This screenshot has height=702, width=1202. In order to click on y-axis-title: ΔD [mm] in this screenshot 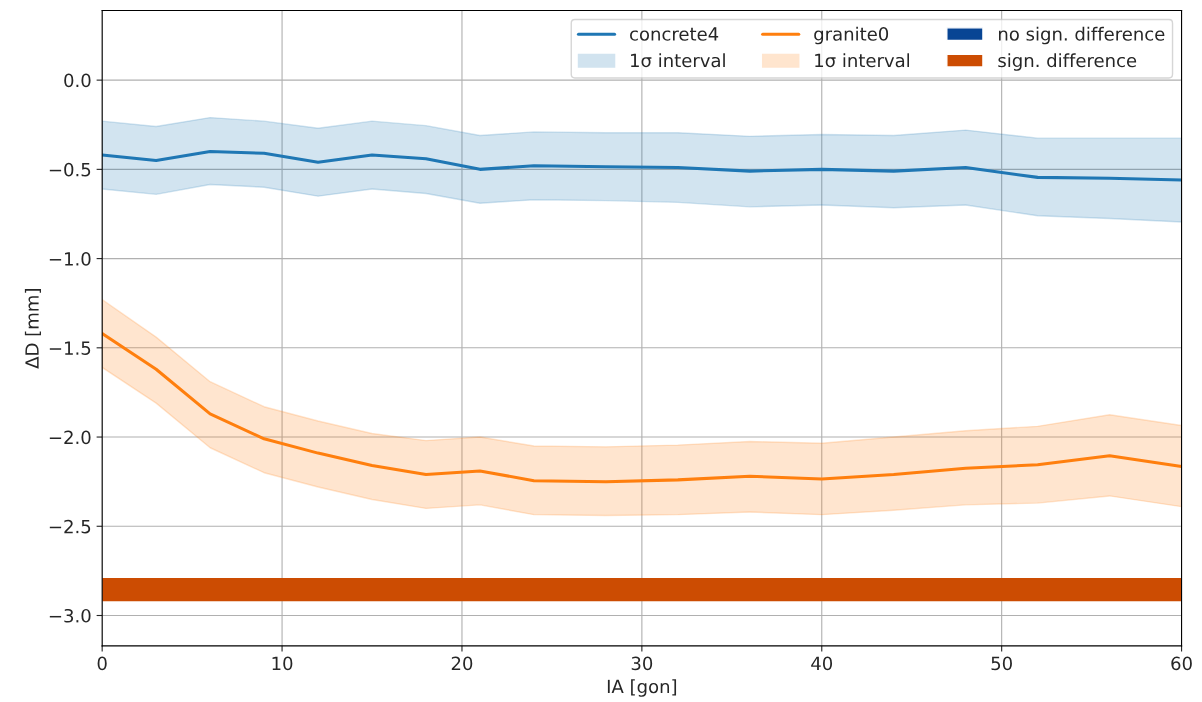, I will do `click(32, 329)`.